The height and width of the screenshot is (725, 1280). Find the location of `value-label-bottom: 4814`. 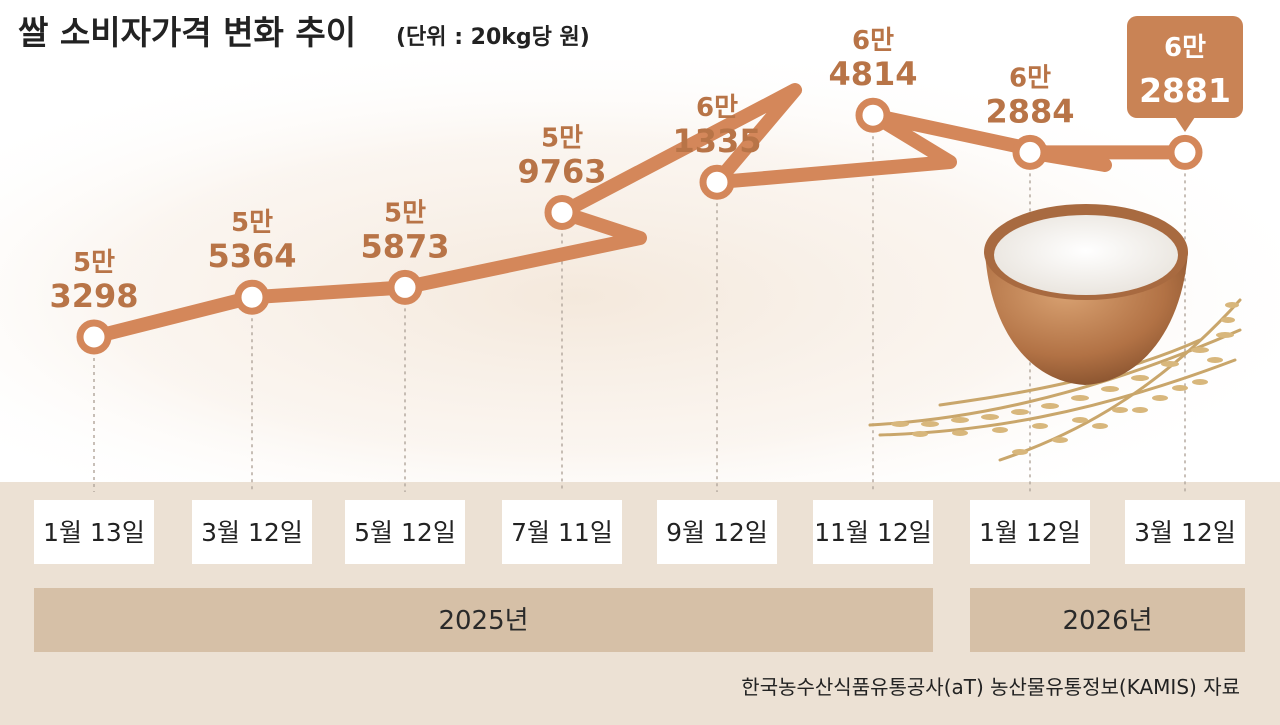

value-label-bottom: 4814 is located at coordinates (872, 74).